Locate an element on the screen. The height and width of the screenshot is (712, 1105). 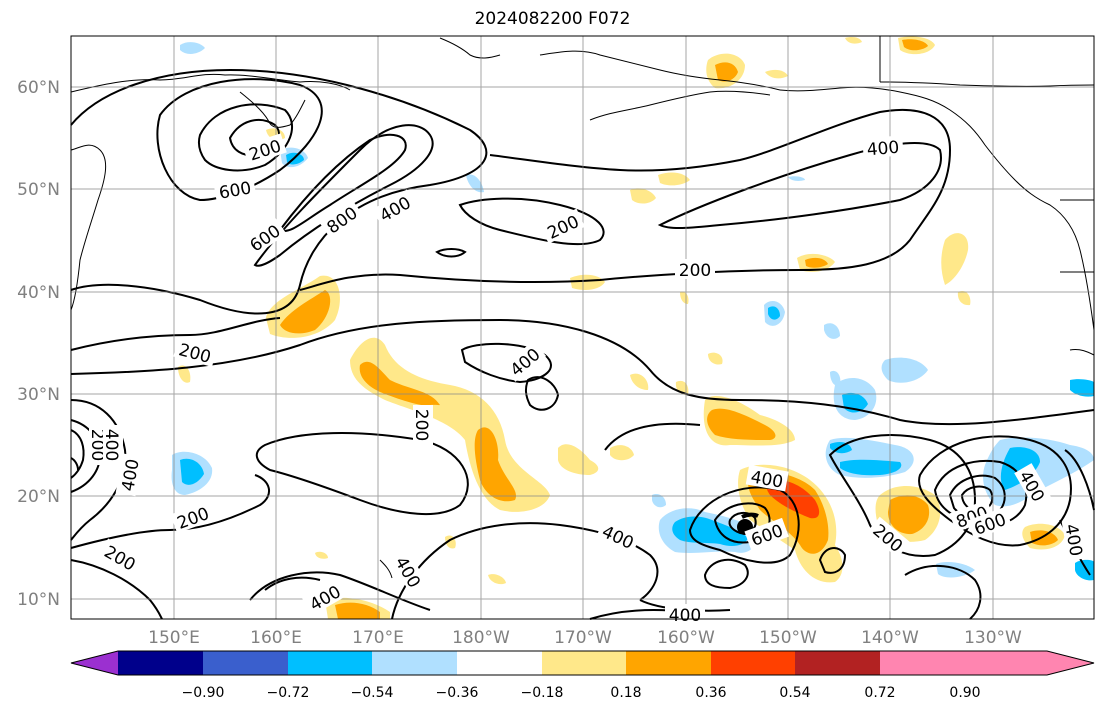
lon-label: 170°W is located at coordinates (583, 638).